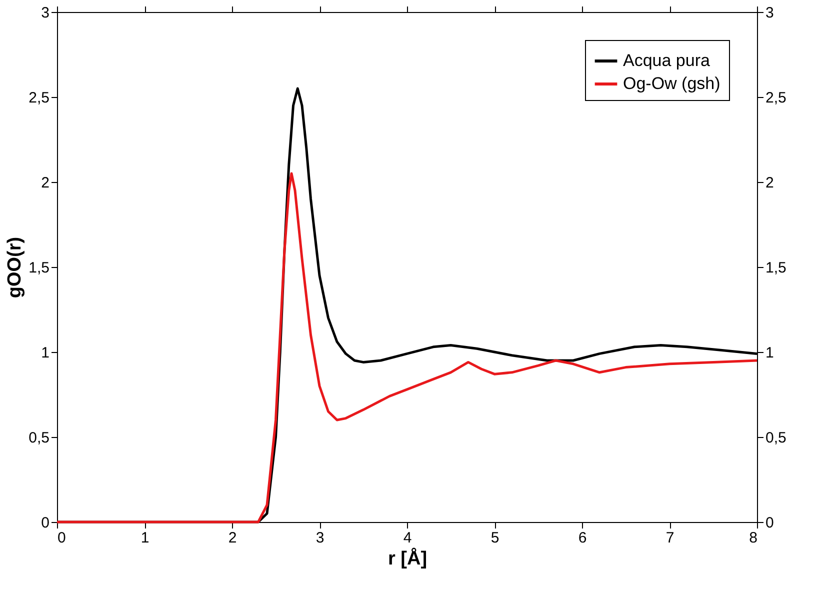 Image resolution: width=836 pixels, height=613 pixels. I want to click on y-axis-title: gOO(r), so click(15, 267).